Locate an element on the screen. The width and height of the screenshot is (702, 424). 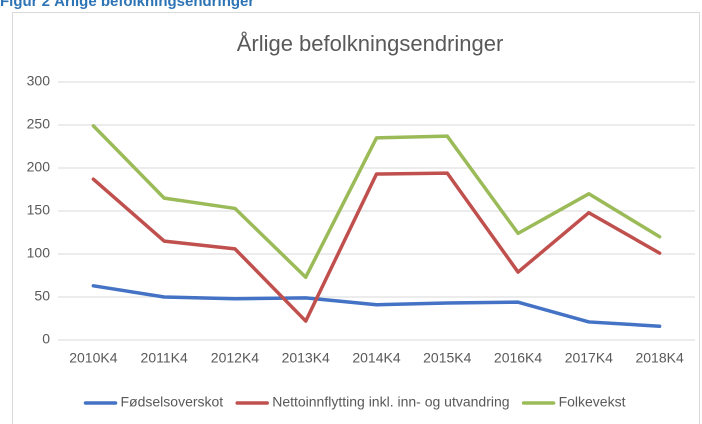
y-tick-label: 150 is located at coordinates (39, 210).